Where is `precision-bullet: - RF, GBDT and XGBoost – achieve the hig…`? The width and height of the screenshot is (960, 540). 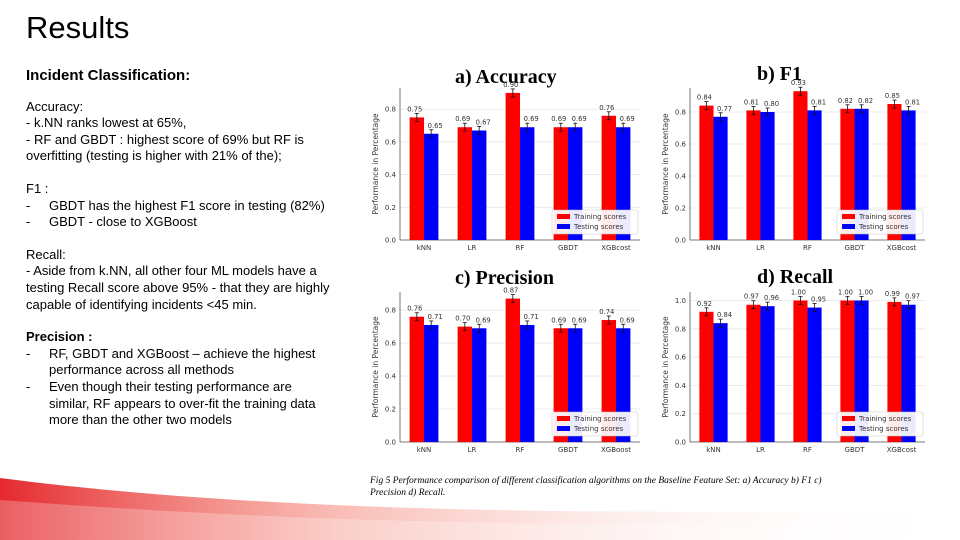 precision-bullet: - RF, GBDT and XGBoost – achieve the hig… is located at coordinates (171, 361).